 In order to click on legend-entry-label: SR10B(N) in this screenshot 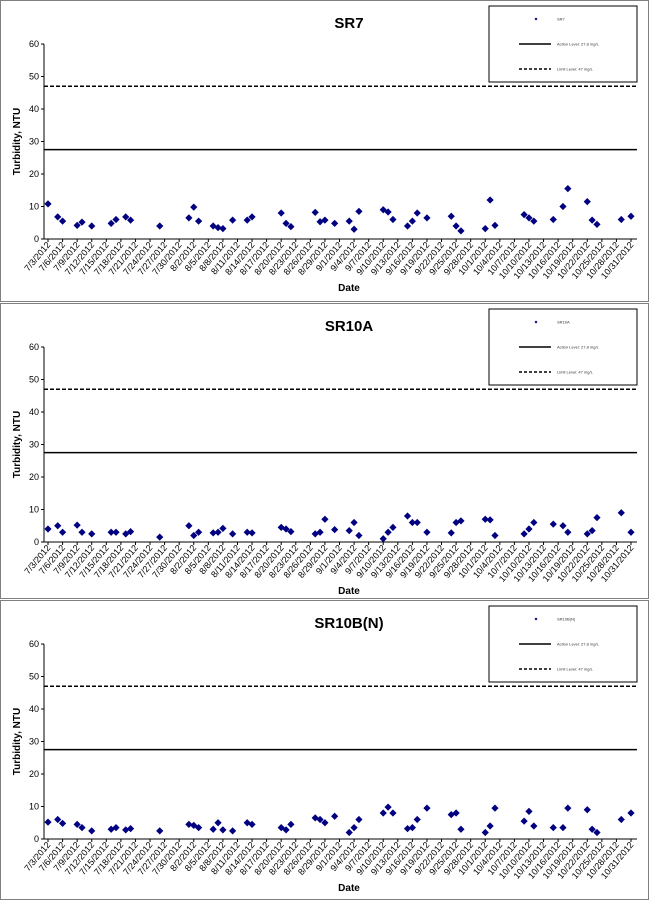, I will do `click(566, 619)`.